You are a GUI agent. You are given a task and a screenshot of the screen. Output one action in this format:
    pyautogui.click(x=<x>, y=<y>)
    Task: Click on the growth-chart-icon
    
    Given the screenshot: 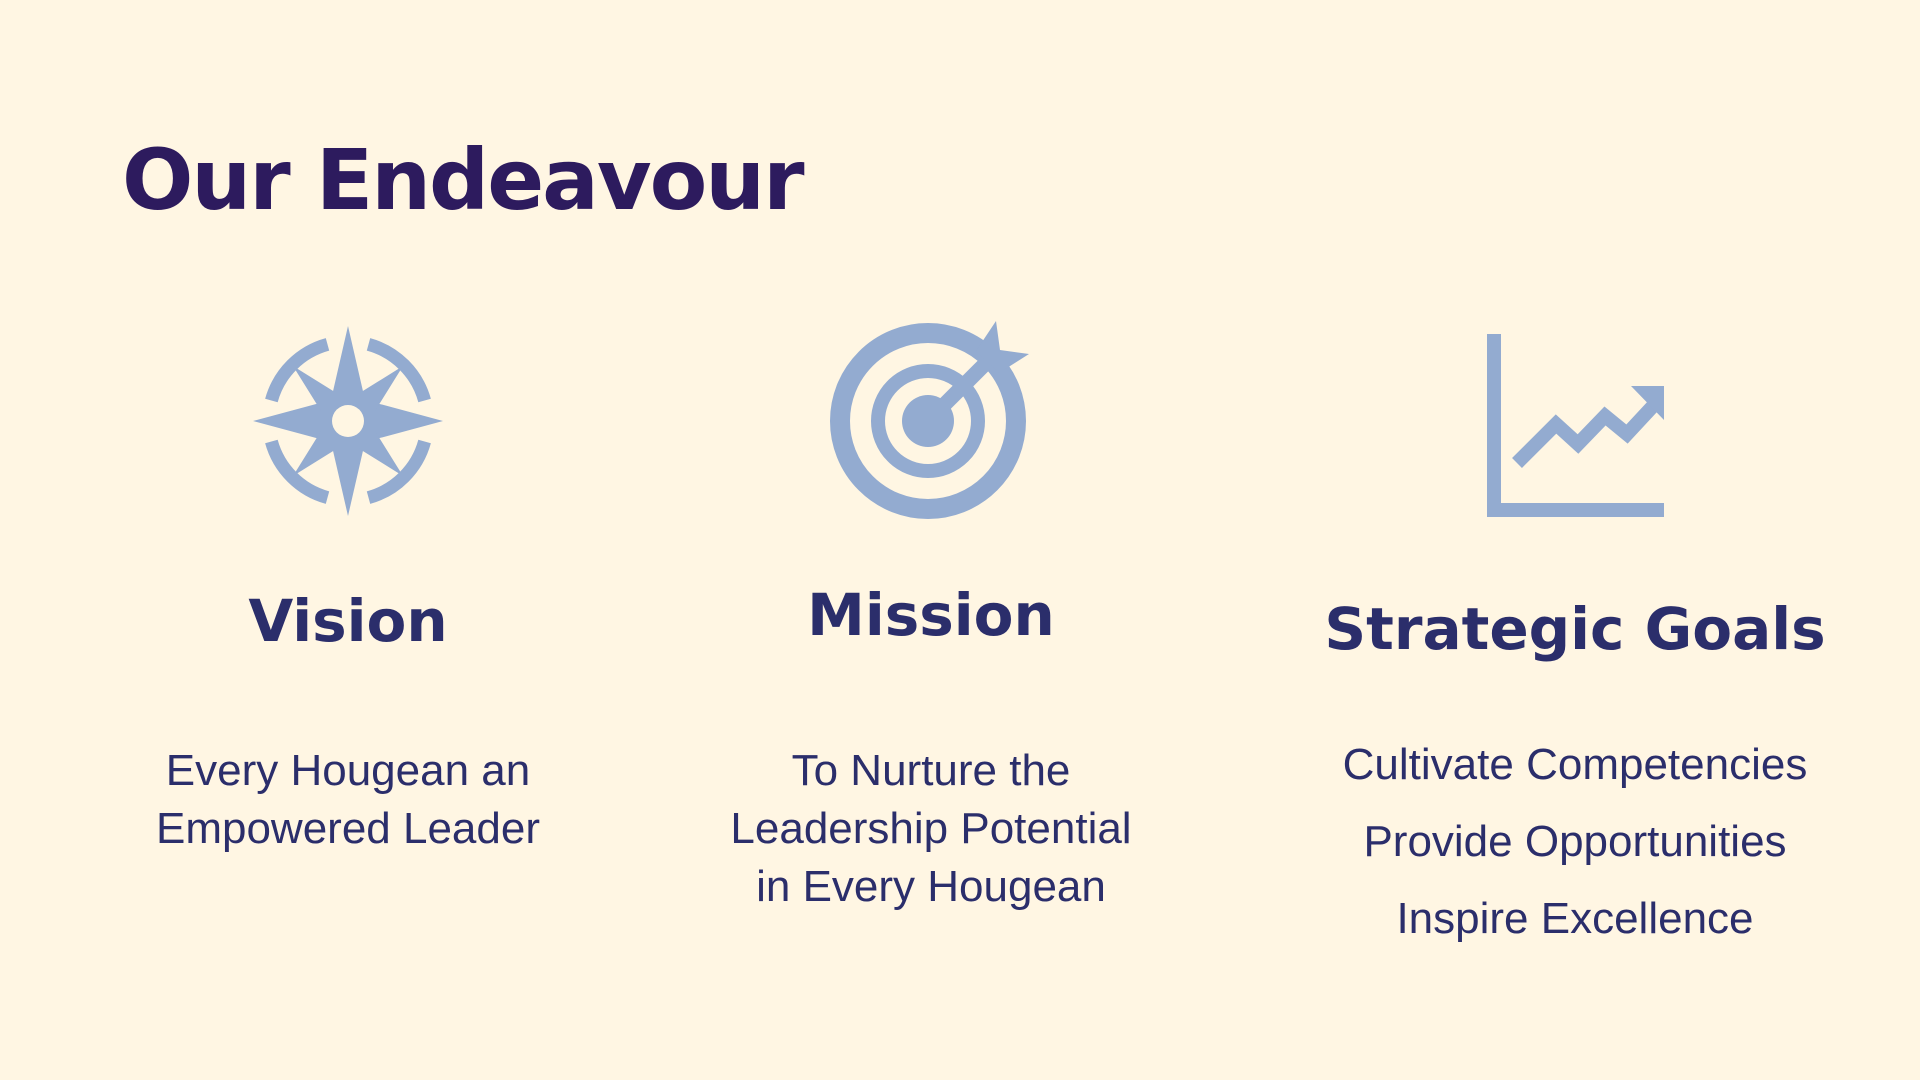 What is the action you would take?
    pyautogui.click(x=1575, y=421)
    